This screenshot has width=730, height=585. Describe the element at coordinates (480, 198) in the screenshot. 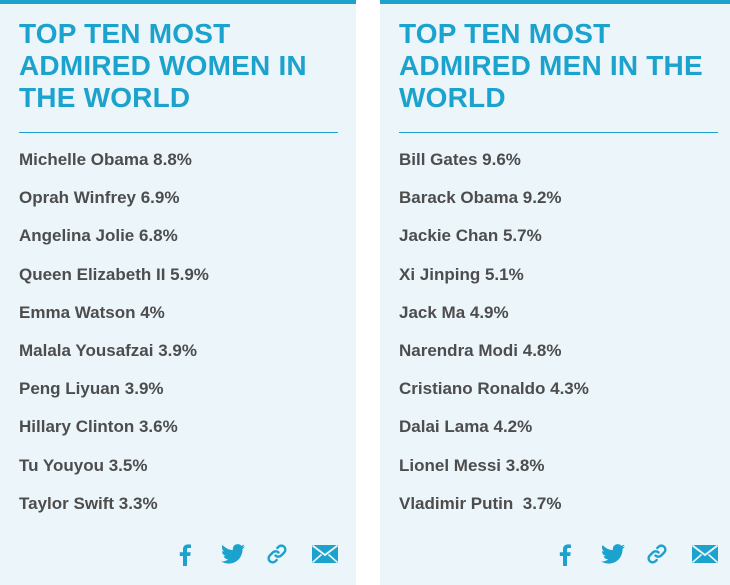

I see `men-list-item: Barack Obama 9.2%` at that location.